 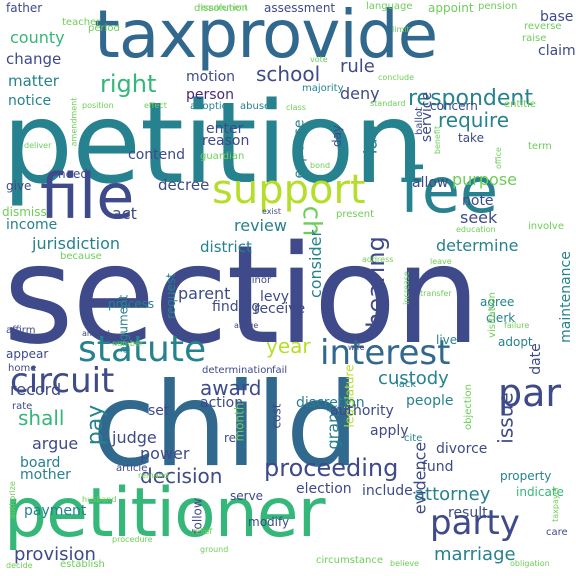 What do you see at coordinates (413, 438) in the screenshot?
I see `word: cite` at bounding box center [413, 438].